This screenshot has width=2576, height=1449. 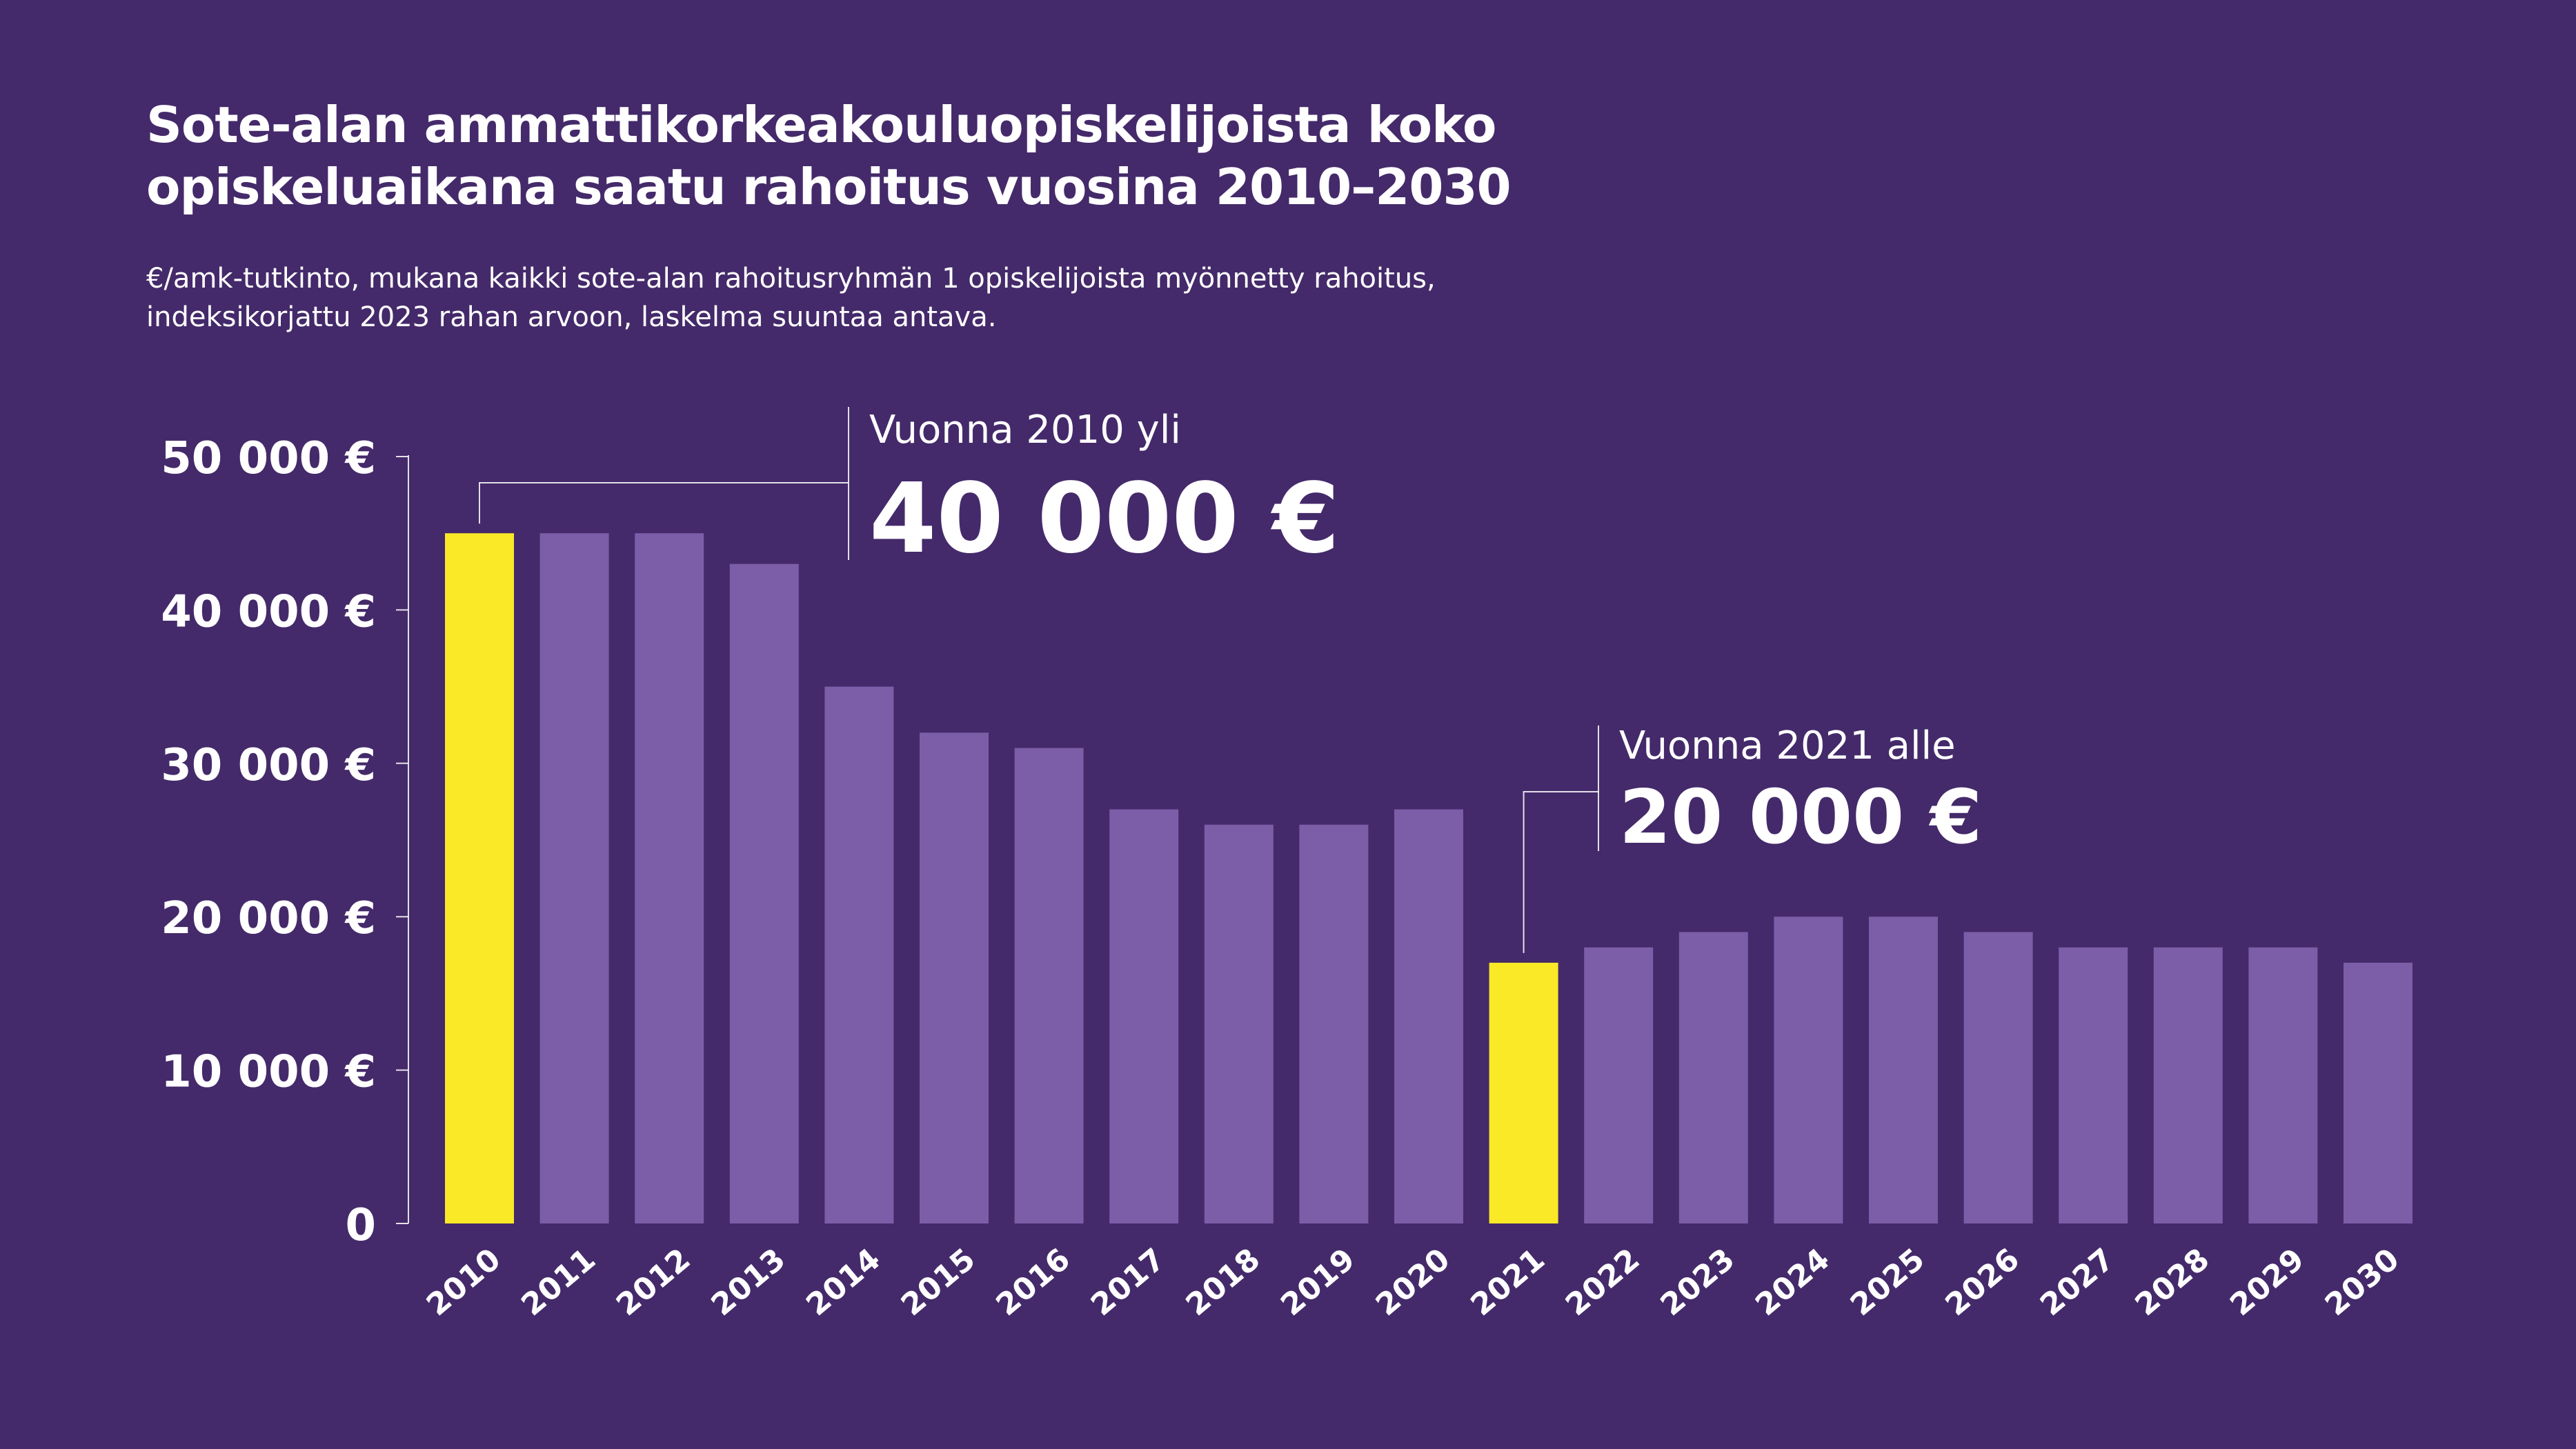 I want to click on x-tick-label: 2024, so click(x=1792, y=1282).